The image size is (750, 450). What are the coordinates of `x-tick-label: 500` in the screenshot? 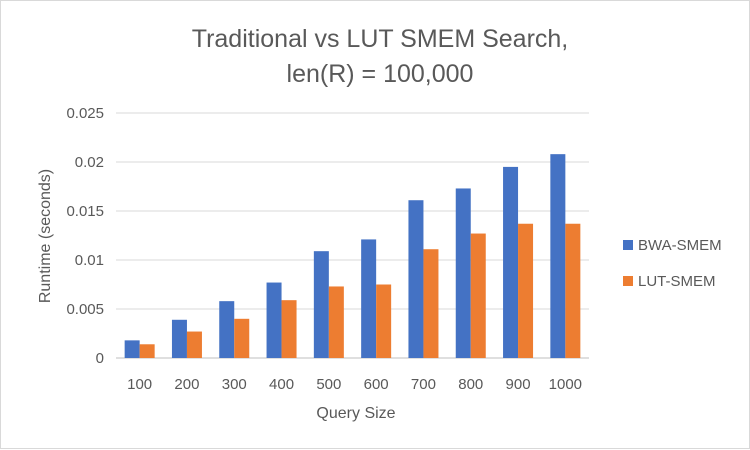 It's located at (328, 384).